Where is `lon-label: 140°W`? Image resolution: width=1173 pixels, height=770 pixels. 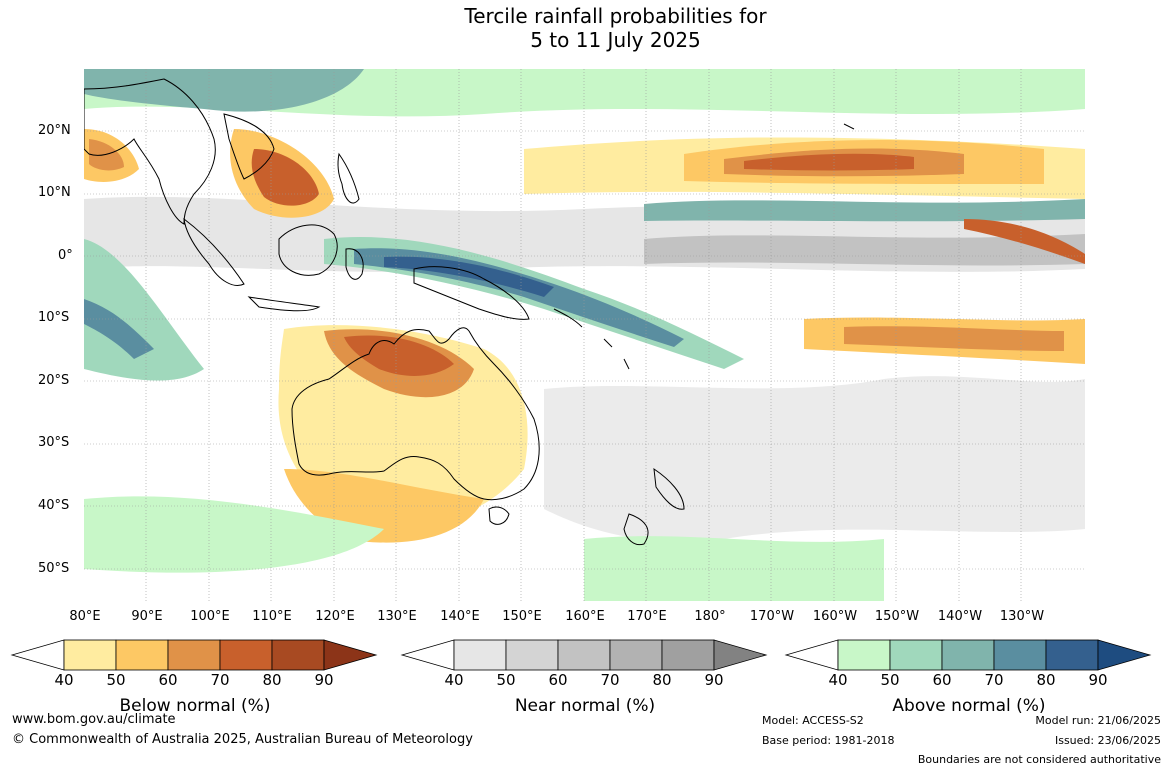
lon-label: 140°W is located at coordinates (960, 616).